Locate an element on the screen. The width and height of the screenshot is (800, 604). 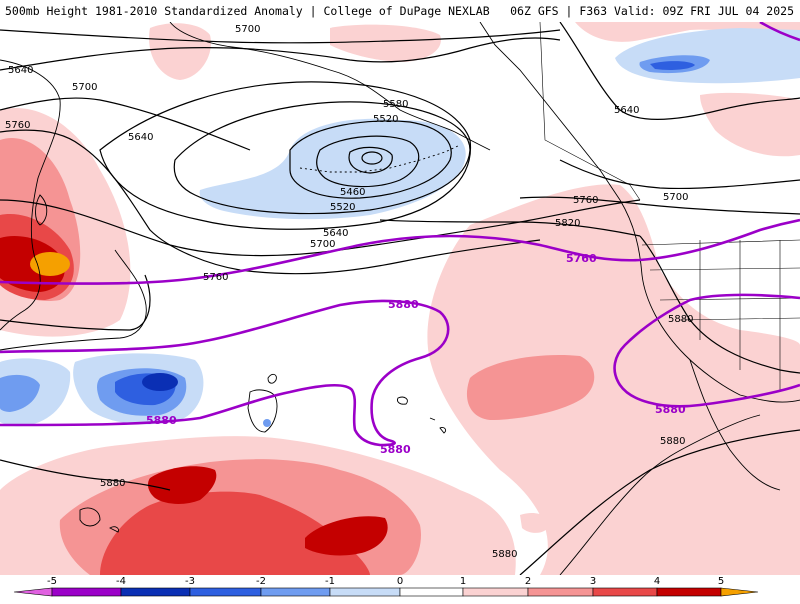
colorbar-tick-label: 5 is located at coordinates (721, 581).